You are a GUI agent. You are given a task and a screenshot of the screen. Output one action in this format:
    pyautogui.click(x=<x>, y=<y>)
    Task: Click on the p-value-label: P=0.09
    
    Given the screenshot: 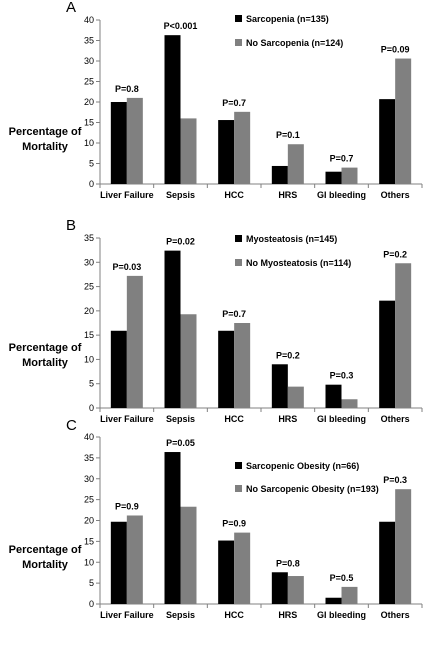 What is the action you would take?
    pyautogui.click(x=395, y=50)
    